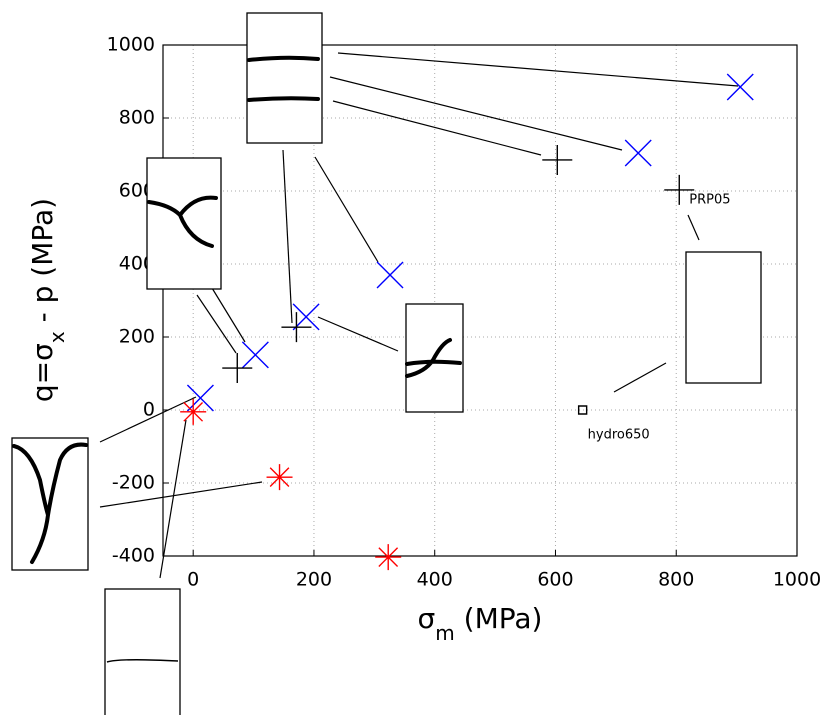  I want to click on y-tick-label: 200, so click(137, 337).